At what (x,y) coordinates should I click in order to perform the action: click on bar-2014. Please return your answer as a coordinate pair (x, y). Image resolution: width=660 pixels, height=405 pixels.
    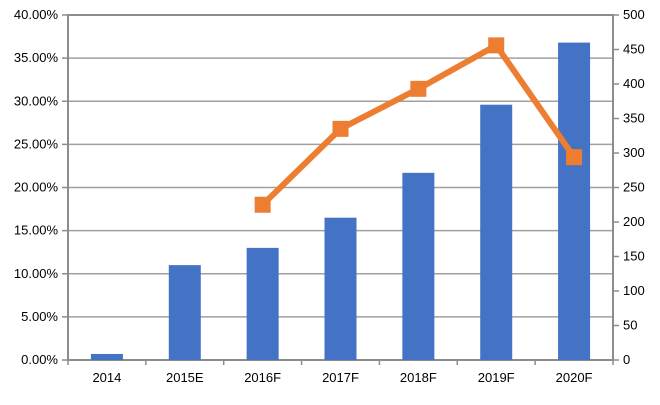
    Looking at the image, I should click on (106, 356).